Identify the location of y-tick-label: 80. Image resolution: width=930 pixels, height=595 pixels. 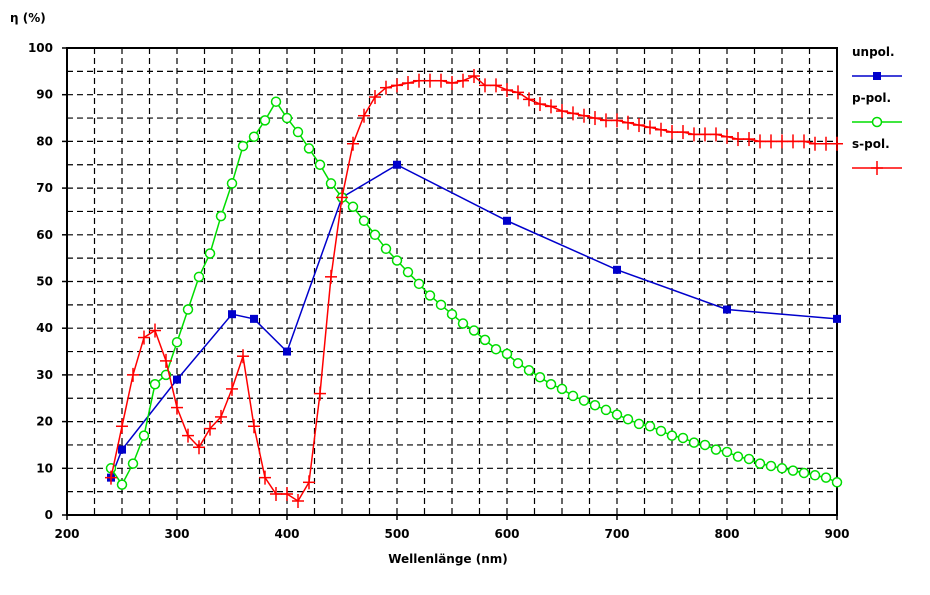
(44, 141).